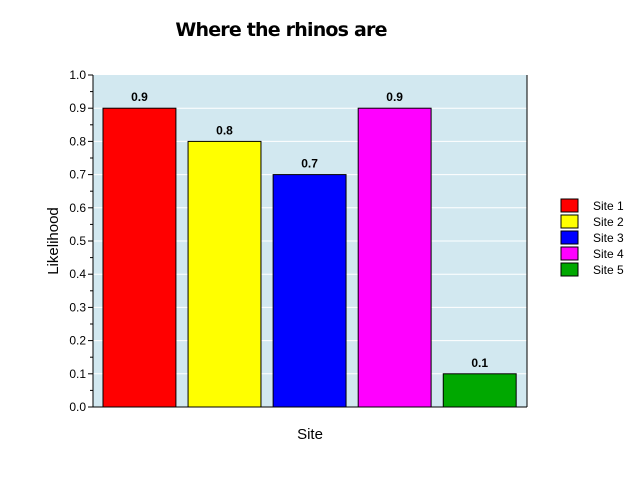 Image resolution: width=640 pixels, height=480 pixels. What do you see at coordinates (479, 363) in the screenshot?
I see `data-label-site-5: 0.1` at bounding box center [479, 363].